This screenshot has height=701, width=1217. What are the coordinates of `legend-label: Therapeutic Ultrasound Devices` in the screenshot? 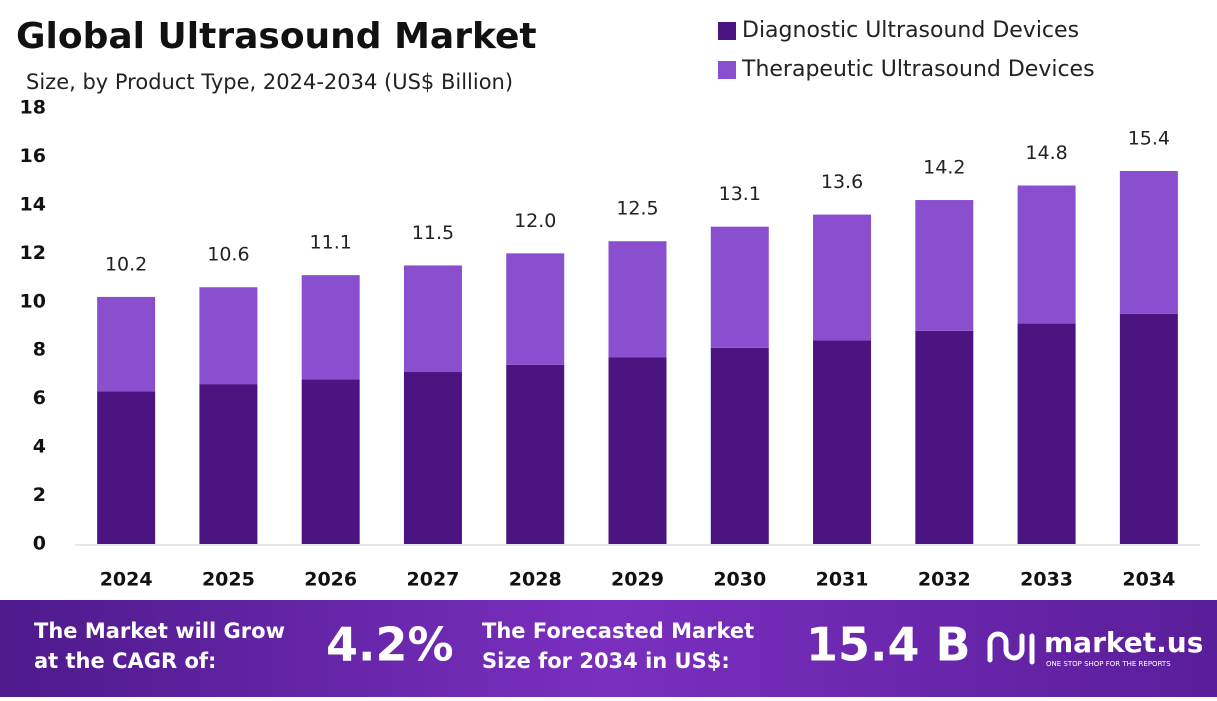 It's located at (918, 69).